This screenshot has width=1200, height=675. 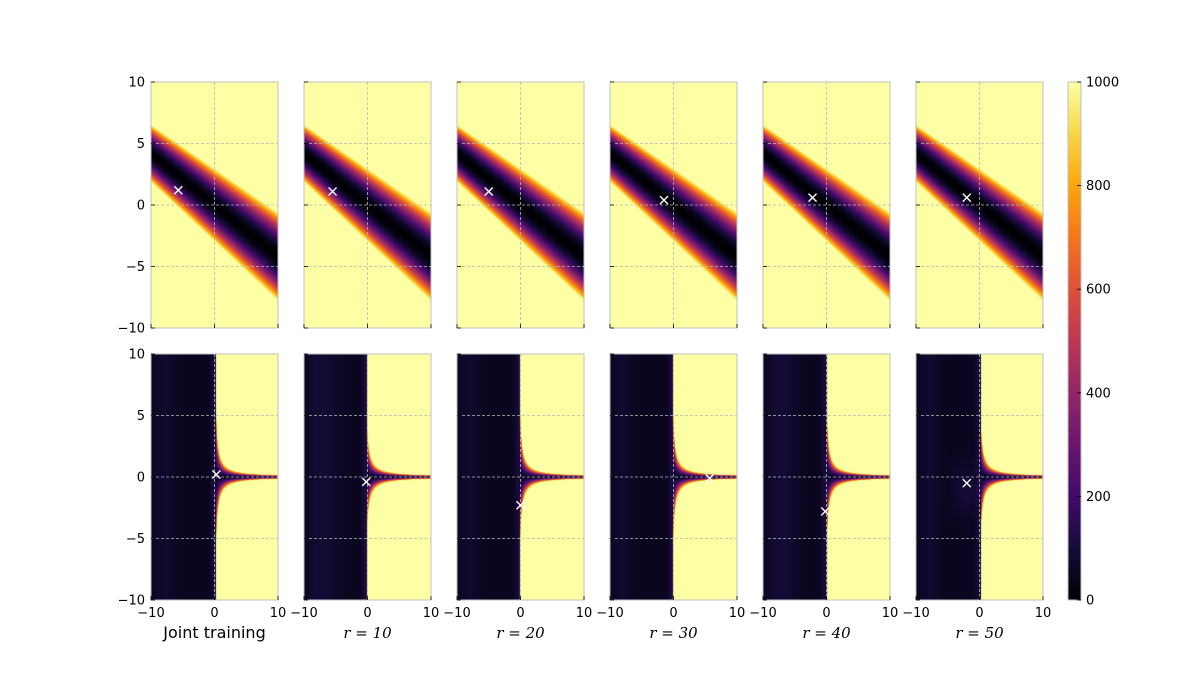 I want to click on column-label: Joint training, so click(x=213, y=632).